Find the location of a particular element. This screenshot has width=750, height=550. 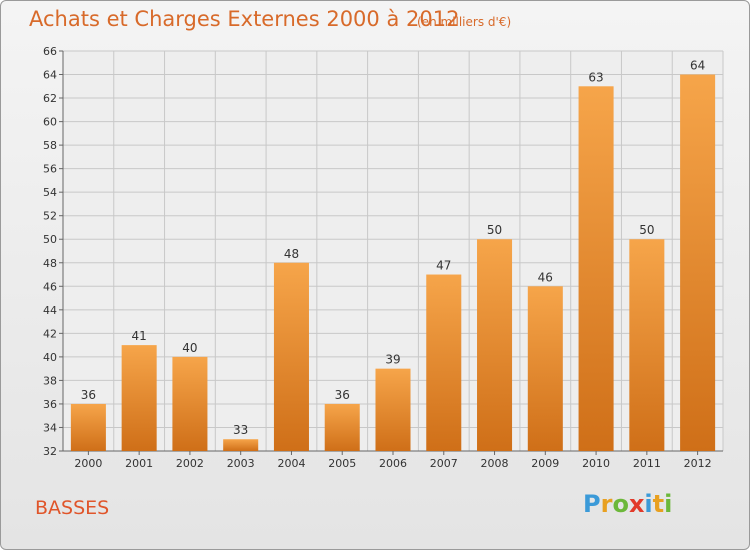

y-tick-label: 56 is located at coordinates (50, 169).